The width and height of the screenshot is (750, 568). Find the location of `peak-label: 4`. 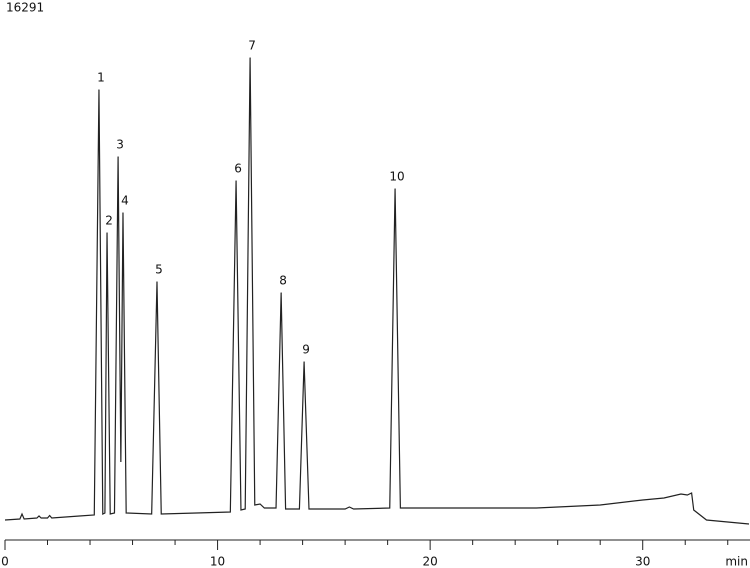

peak-label: 4 is located at coordinates (125, 201).